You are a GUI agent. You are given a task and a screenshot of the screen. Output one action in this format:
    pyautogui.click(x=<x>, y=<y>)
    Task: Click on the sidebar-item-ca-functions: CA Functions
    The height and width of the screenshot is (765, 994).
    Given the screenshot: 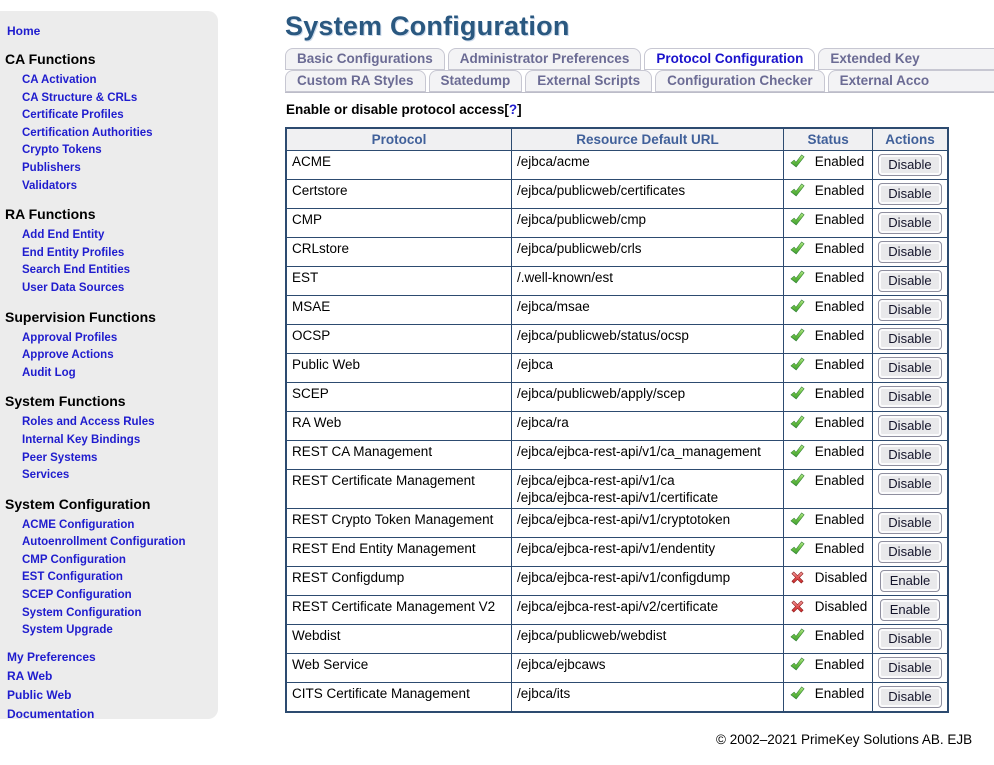 What is the action you would take?
    pyautogui.click(x=50, y=59)
    